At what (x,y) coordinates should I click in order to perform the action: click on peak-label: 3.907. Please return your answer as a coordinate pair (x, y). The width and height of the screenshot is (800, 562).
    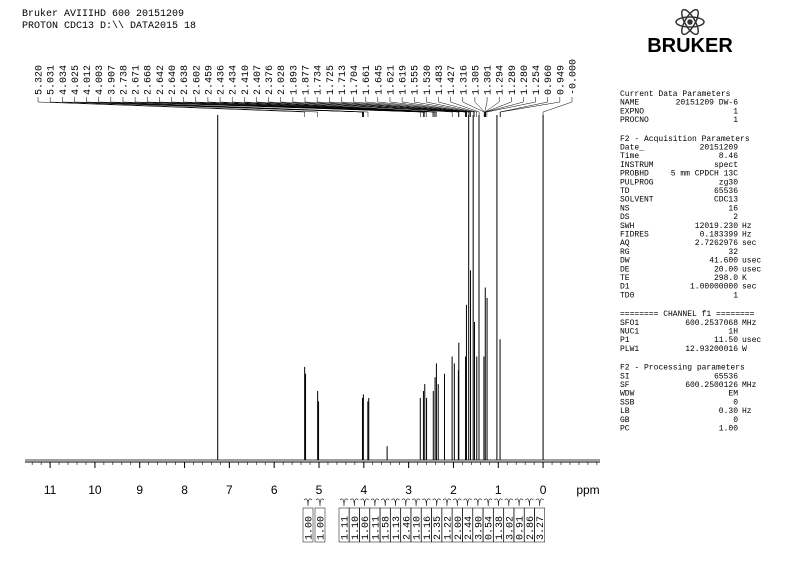
    Looking at the image, I should click on (112, 80).